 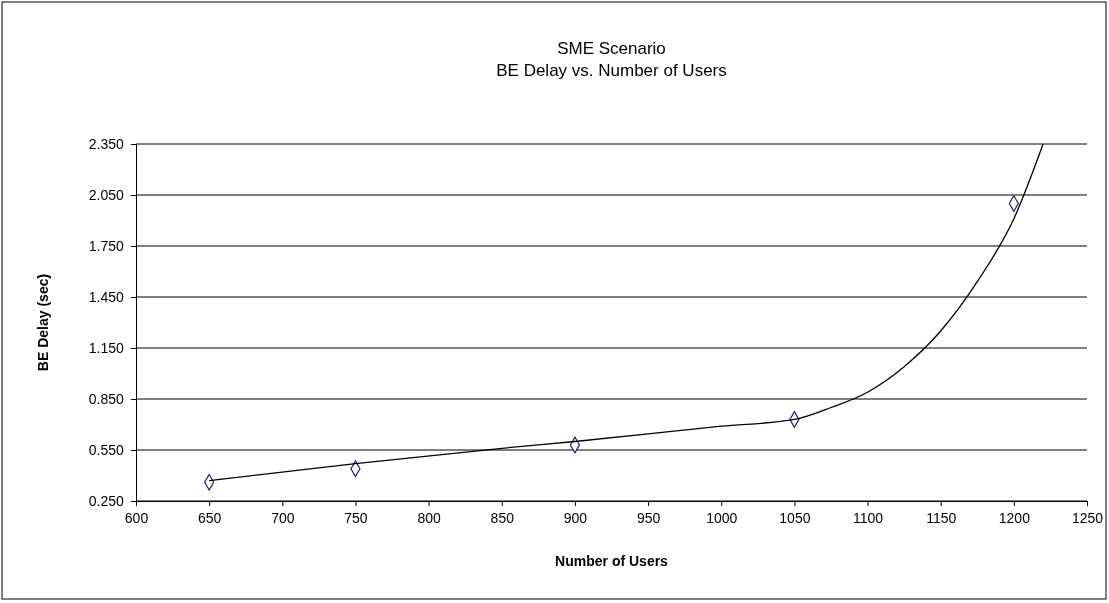 What do you see at coordinates (502, 518) in the screenshot?
I see `x-tick-label: 850` at bounding box center [502, 518].